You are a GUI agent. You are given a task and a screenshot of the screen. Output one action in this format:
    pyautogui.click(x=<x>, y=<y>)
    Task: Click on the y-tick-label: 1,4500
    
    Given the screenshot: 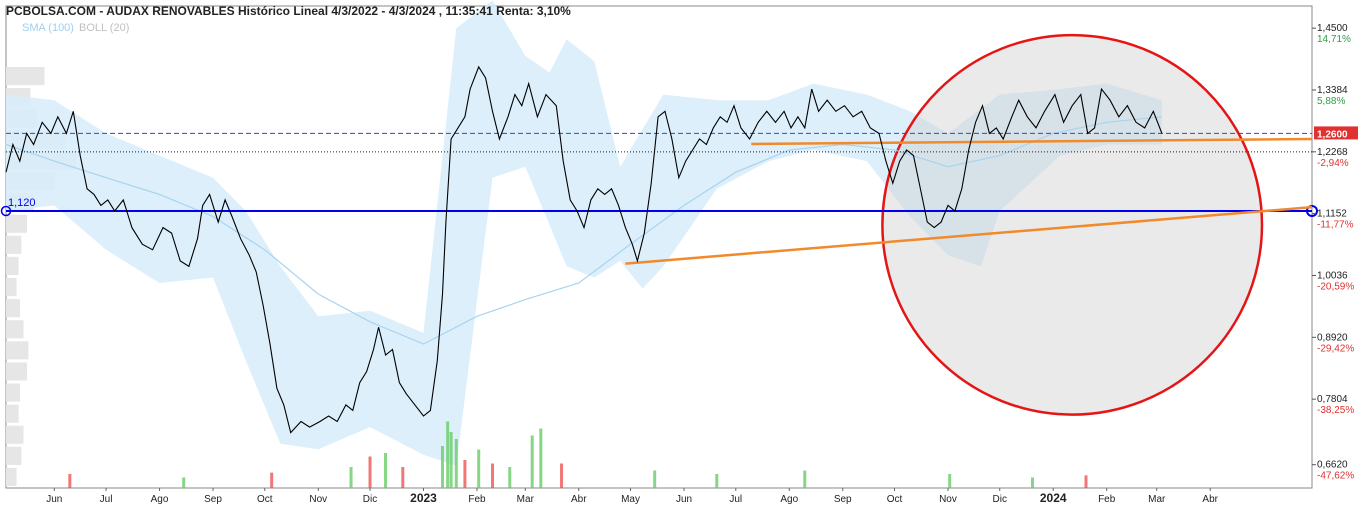 What is the action you would take?
    pyautogui.click(x=1332, y=28)
    